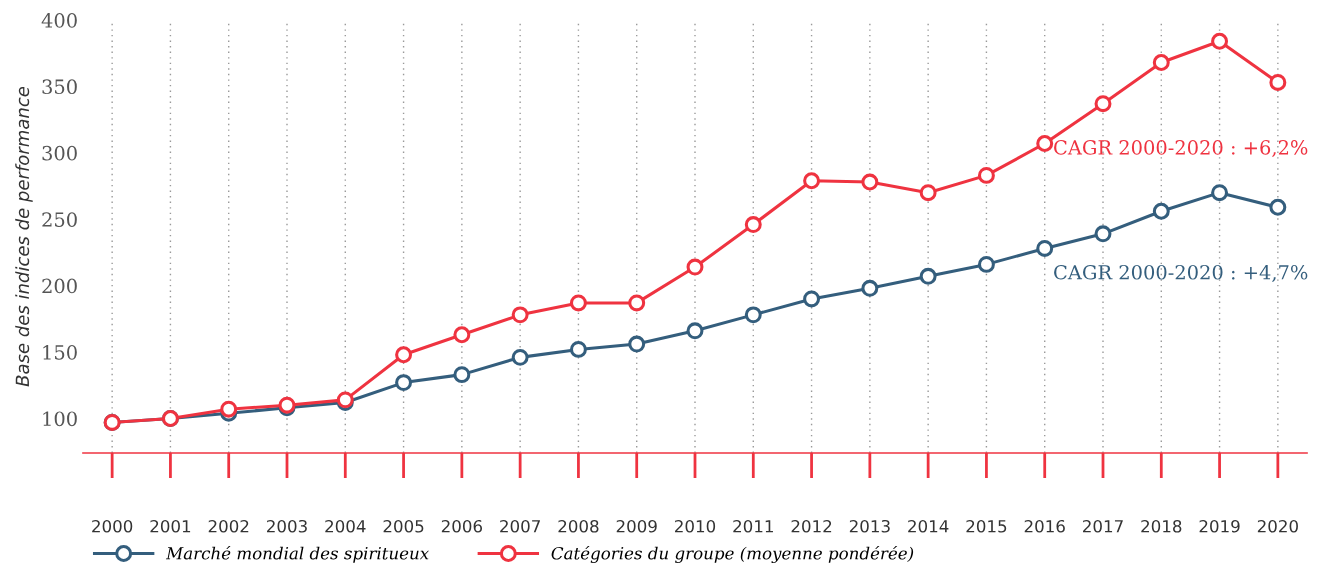  I want to click on legend-label: Marché mondial des spiritueux, so click(297, 554).